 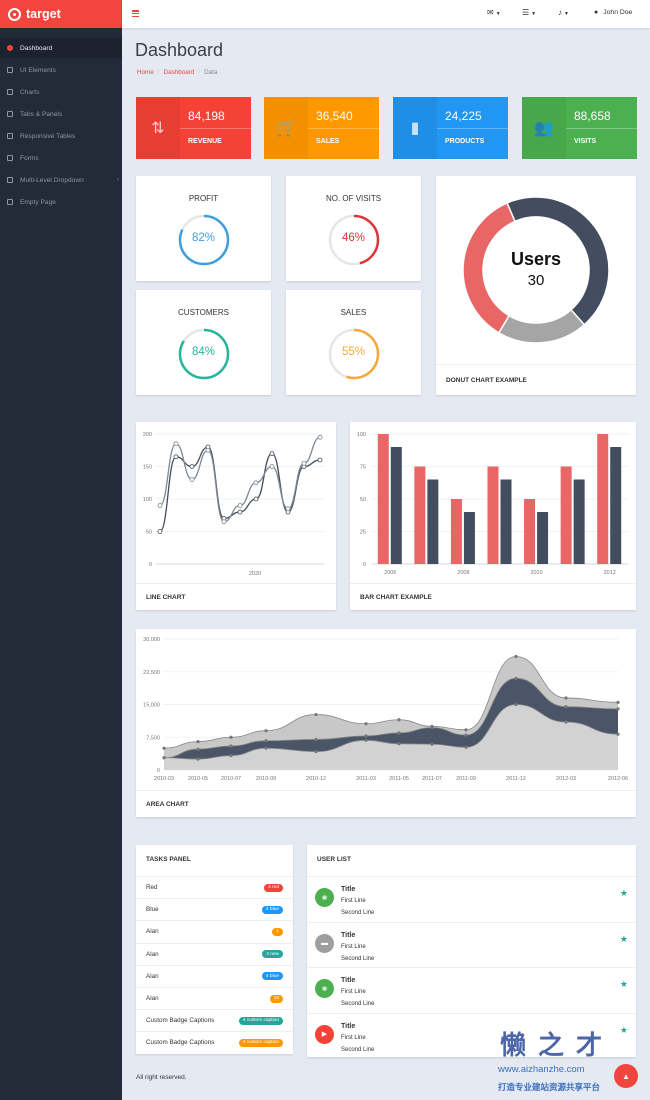 What do you see at coordinates (391, 737) in the screenshot?
I see `area-fill` at bounding box center [391, 737].